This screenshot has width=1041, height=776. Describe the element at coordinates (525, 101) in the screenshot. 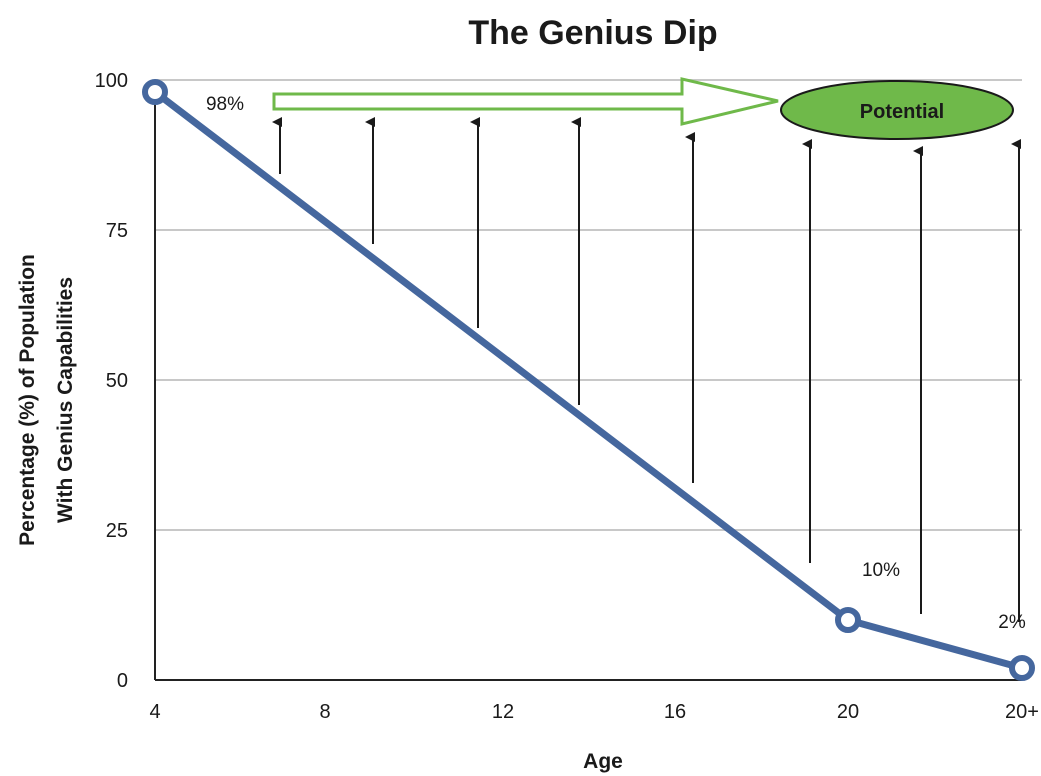

I see `potential-arrow` at that location.